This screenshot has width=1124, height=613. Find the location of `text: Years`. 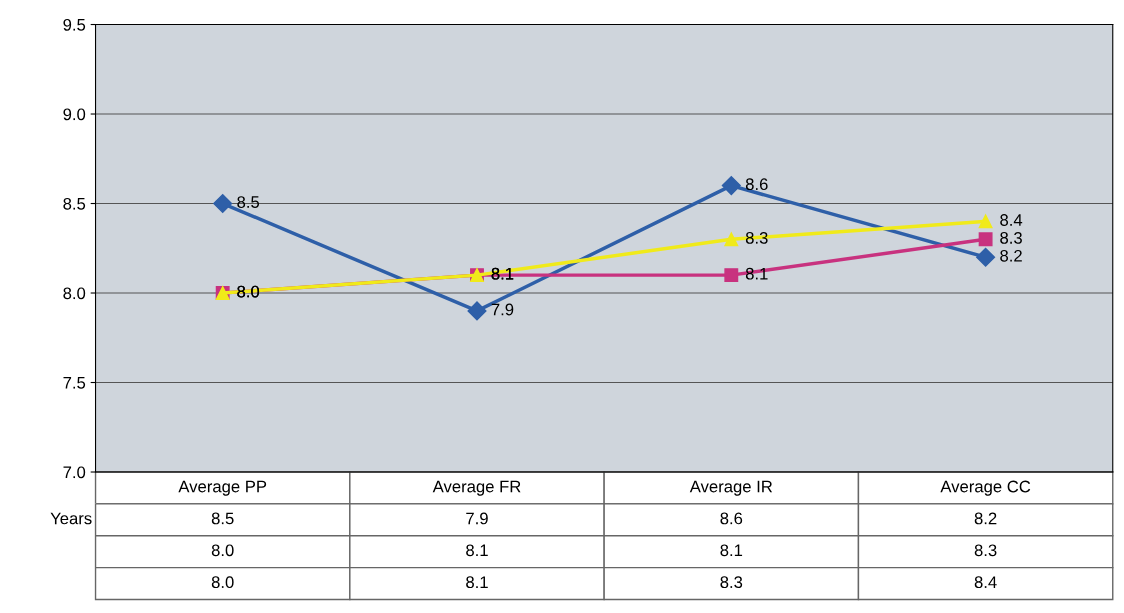

text: Years is located at coordinates (71, 518).